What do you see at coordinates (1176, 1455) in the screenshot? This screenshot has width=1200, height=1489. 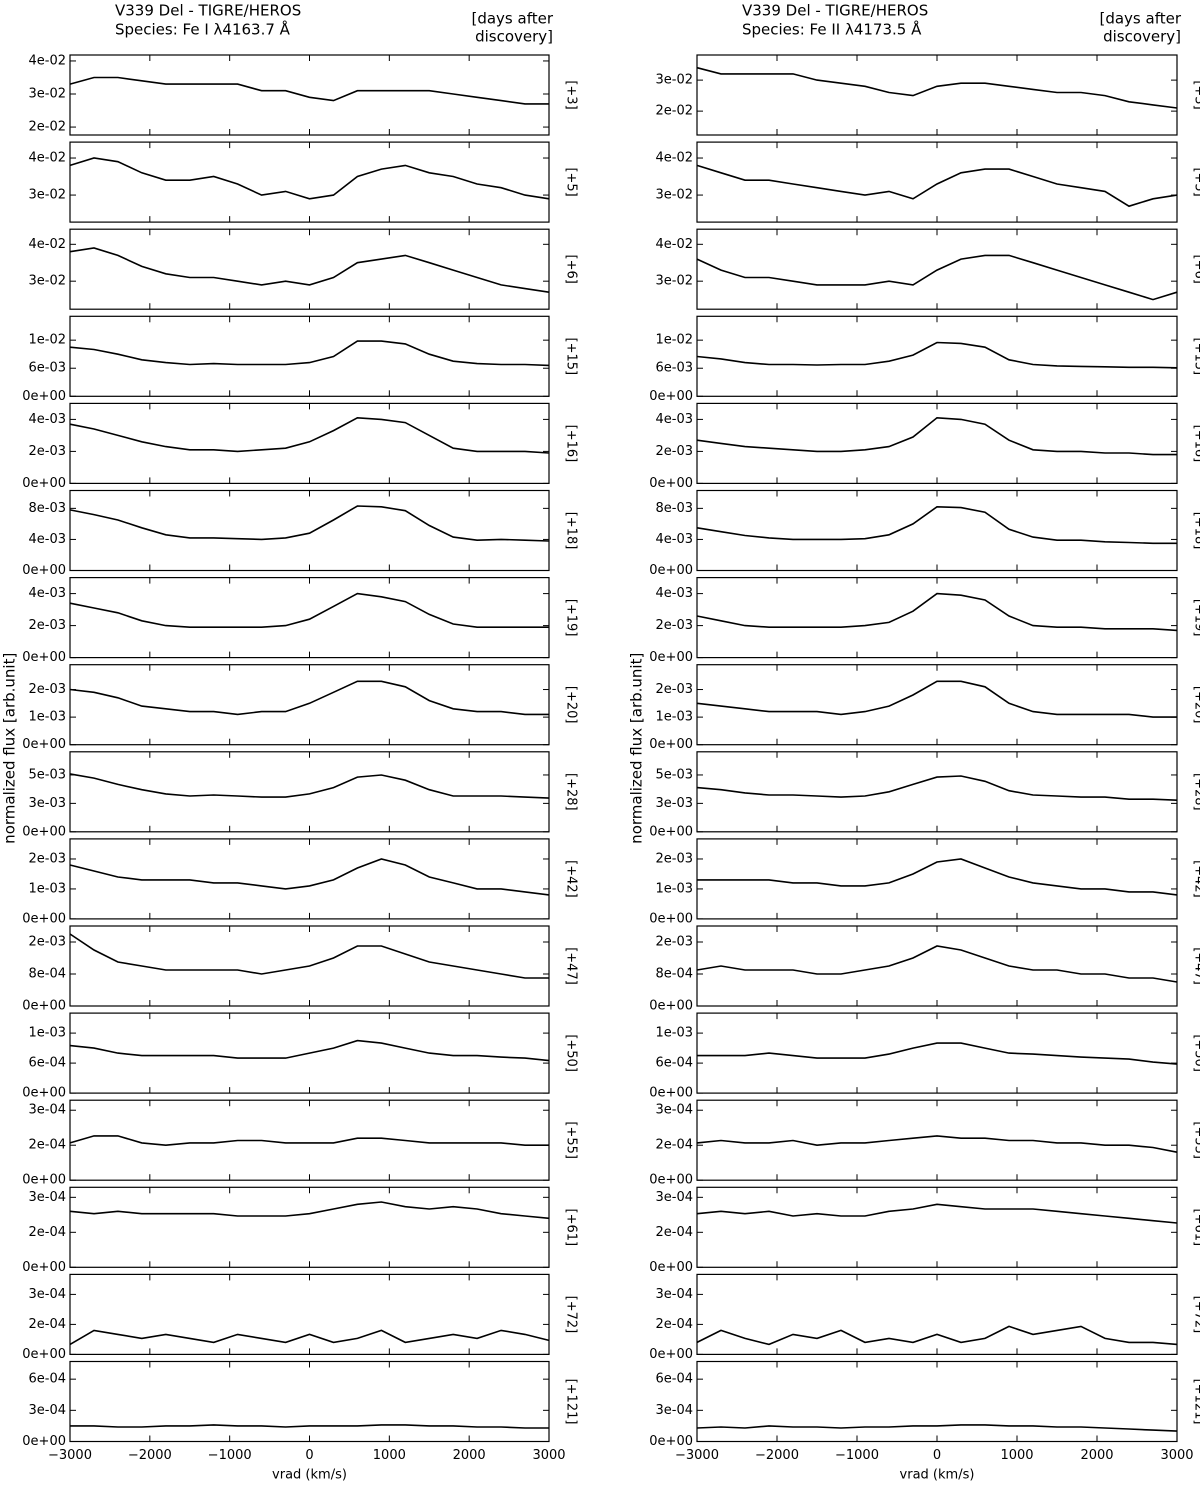 I see `x-tick-label: 3000` at bounding box center [1176, 1455].